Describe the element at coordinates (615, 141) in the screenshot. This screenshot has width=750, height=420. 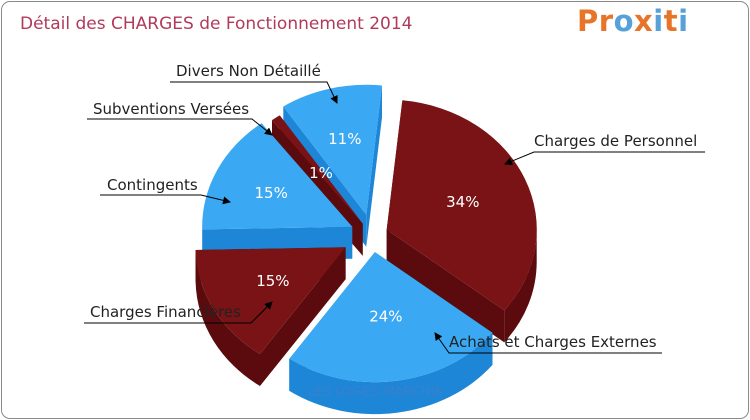
I see `slice-category-label: Charges de Personnel` at that location.